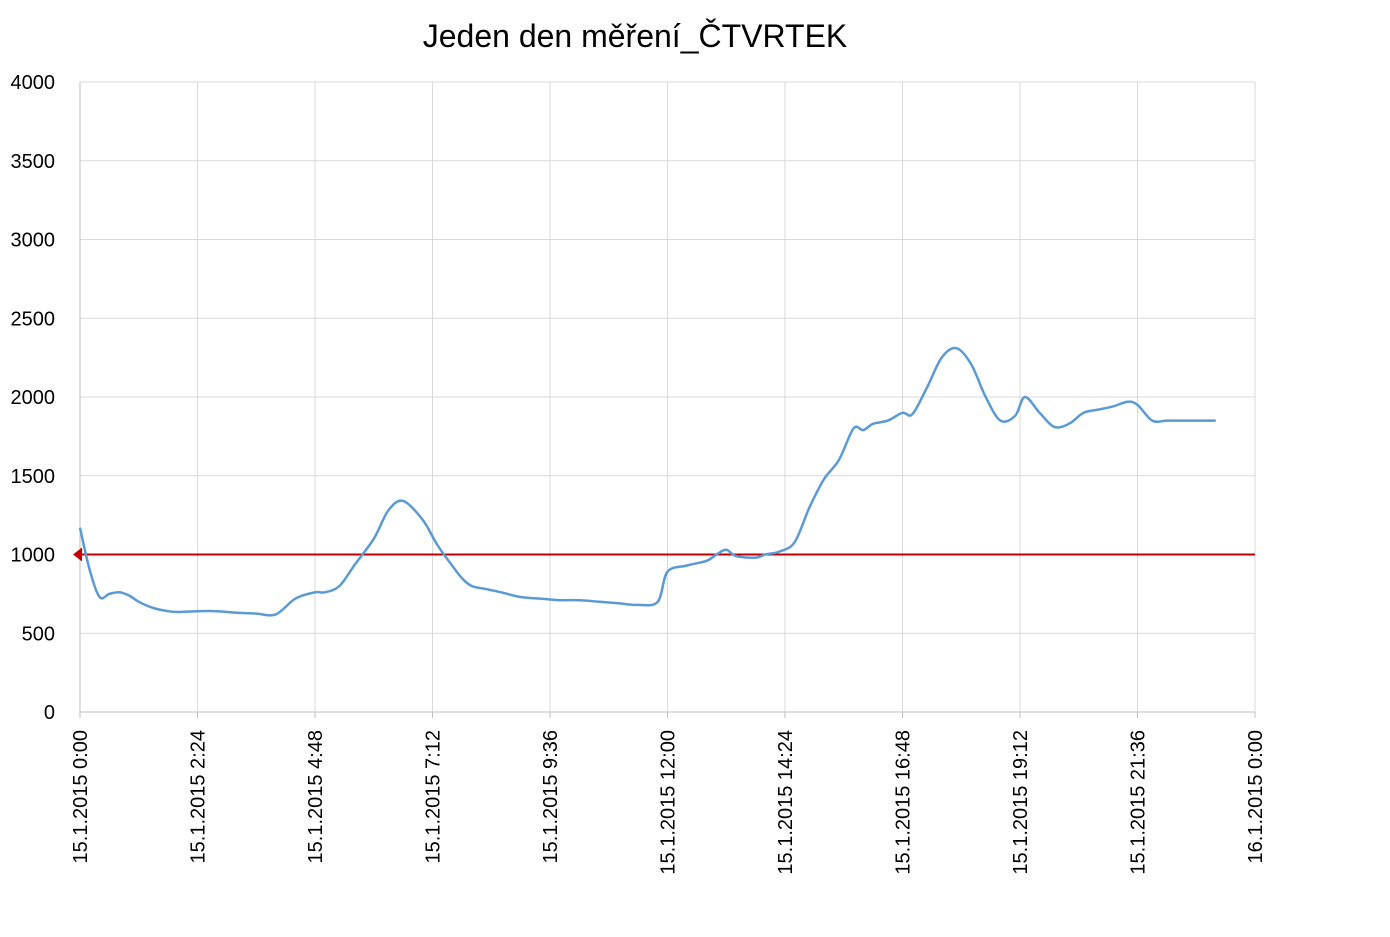  Describe the element at coordinates (1256, 796) in the screenshot. I see `x-tick-label: 16.1.2015 0:00` at that location.